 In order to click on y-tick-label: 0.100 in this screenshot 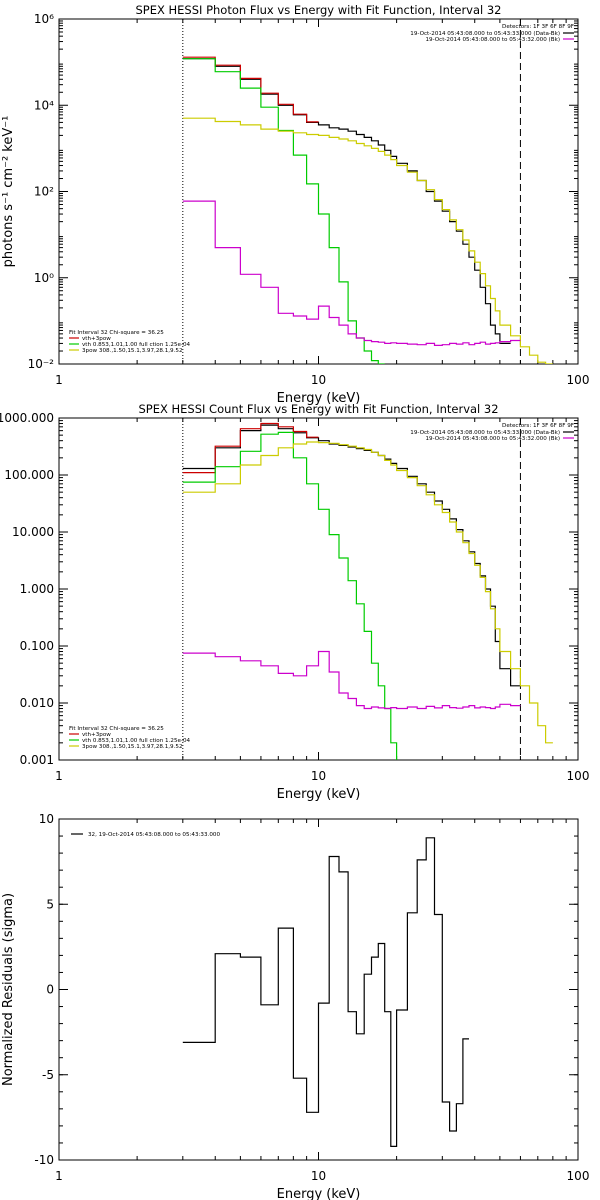, I will do `click(37, 646)`.